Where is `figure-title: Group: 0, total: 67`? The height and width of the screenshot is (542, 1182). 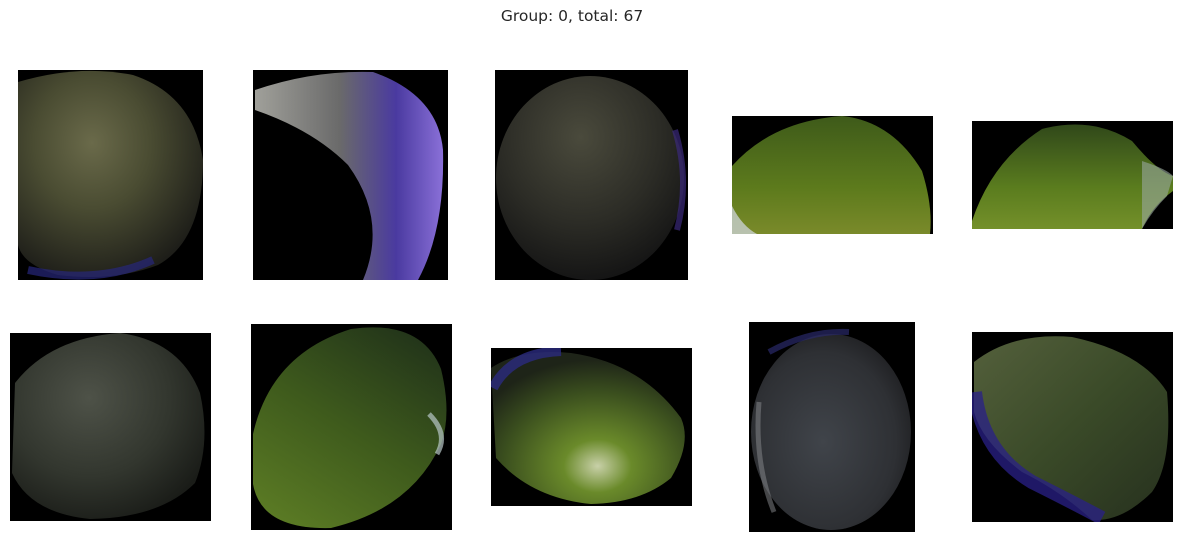 figure-title: Group: 0, total: 67 is located at coordinates (572, 16).